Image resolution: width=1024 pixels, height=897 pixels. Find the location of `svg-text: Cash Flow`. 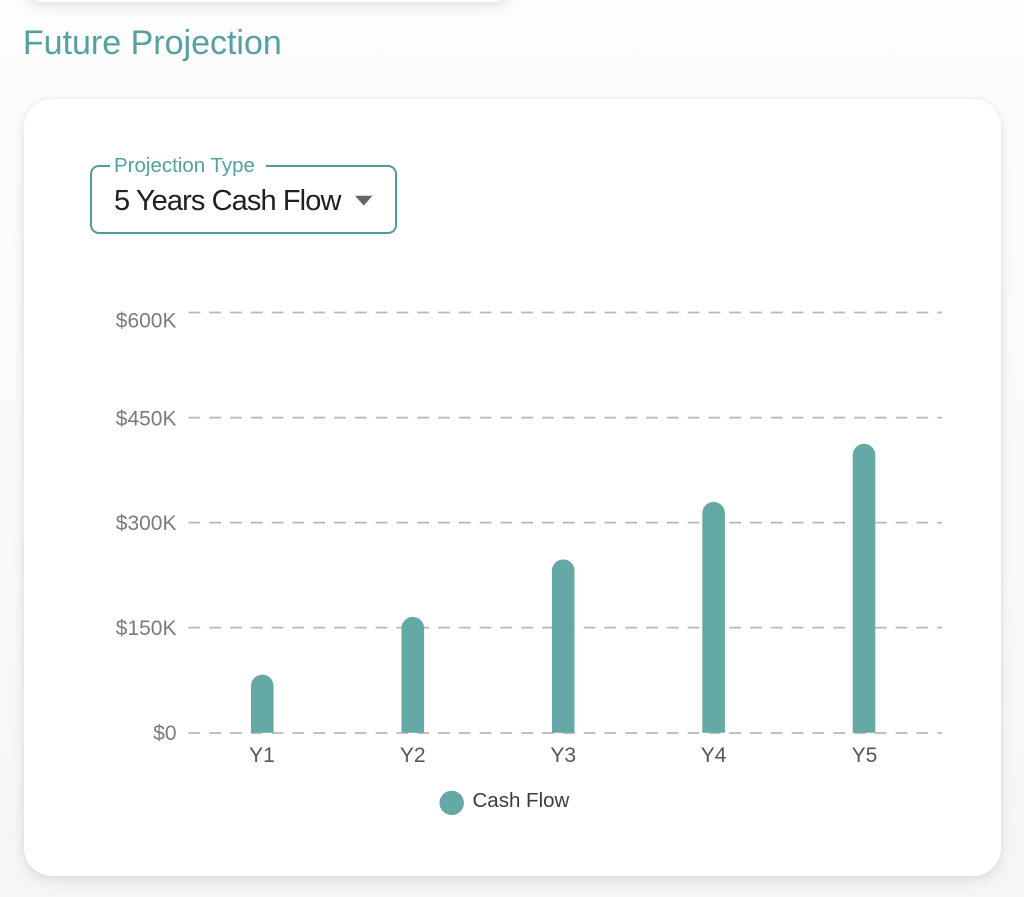

svg-text: Cash Flow is located at coordinates (521, 800).